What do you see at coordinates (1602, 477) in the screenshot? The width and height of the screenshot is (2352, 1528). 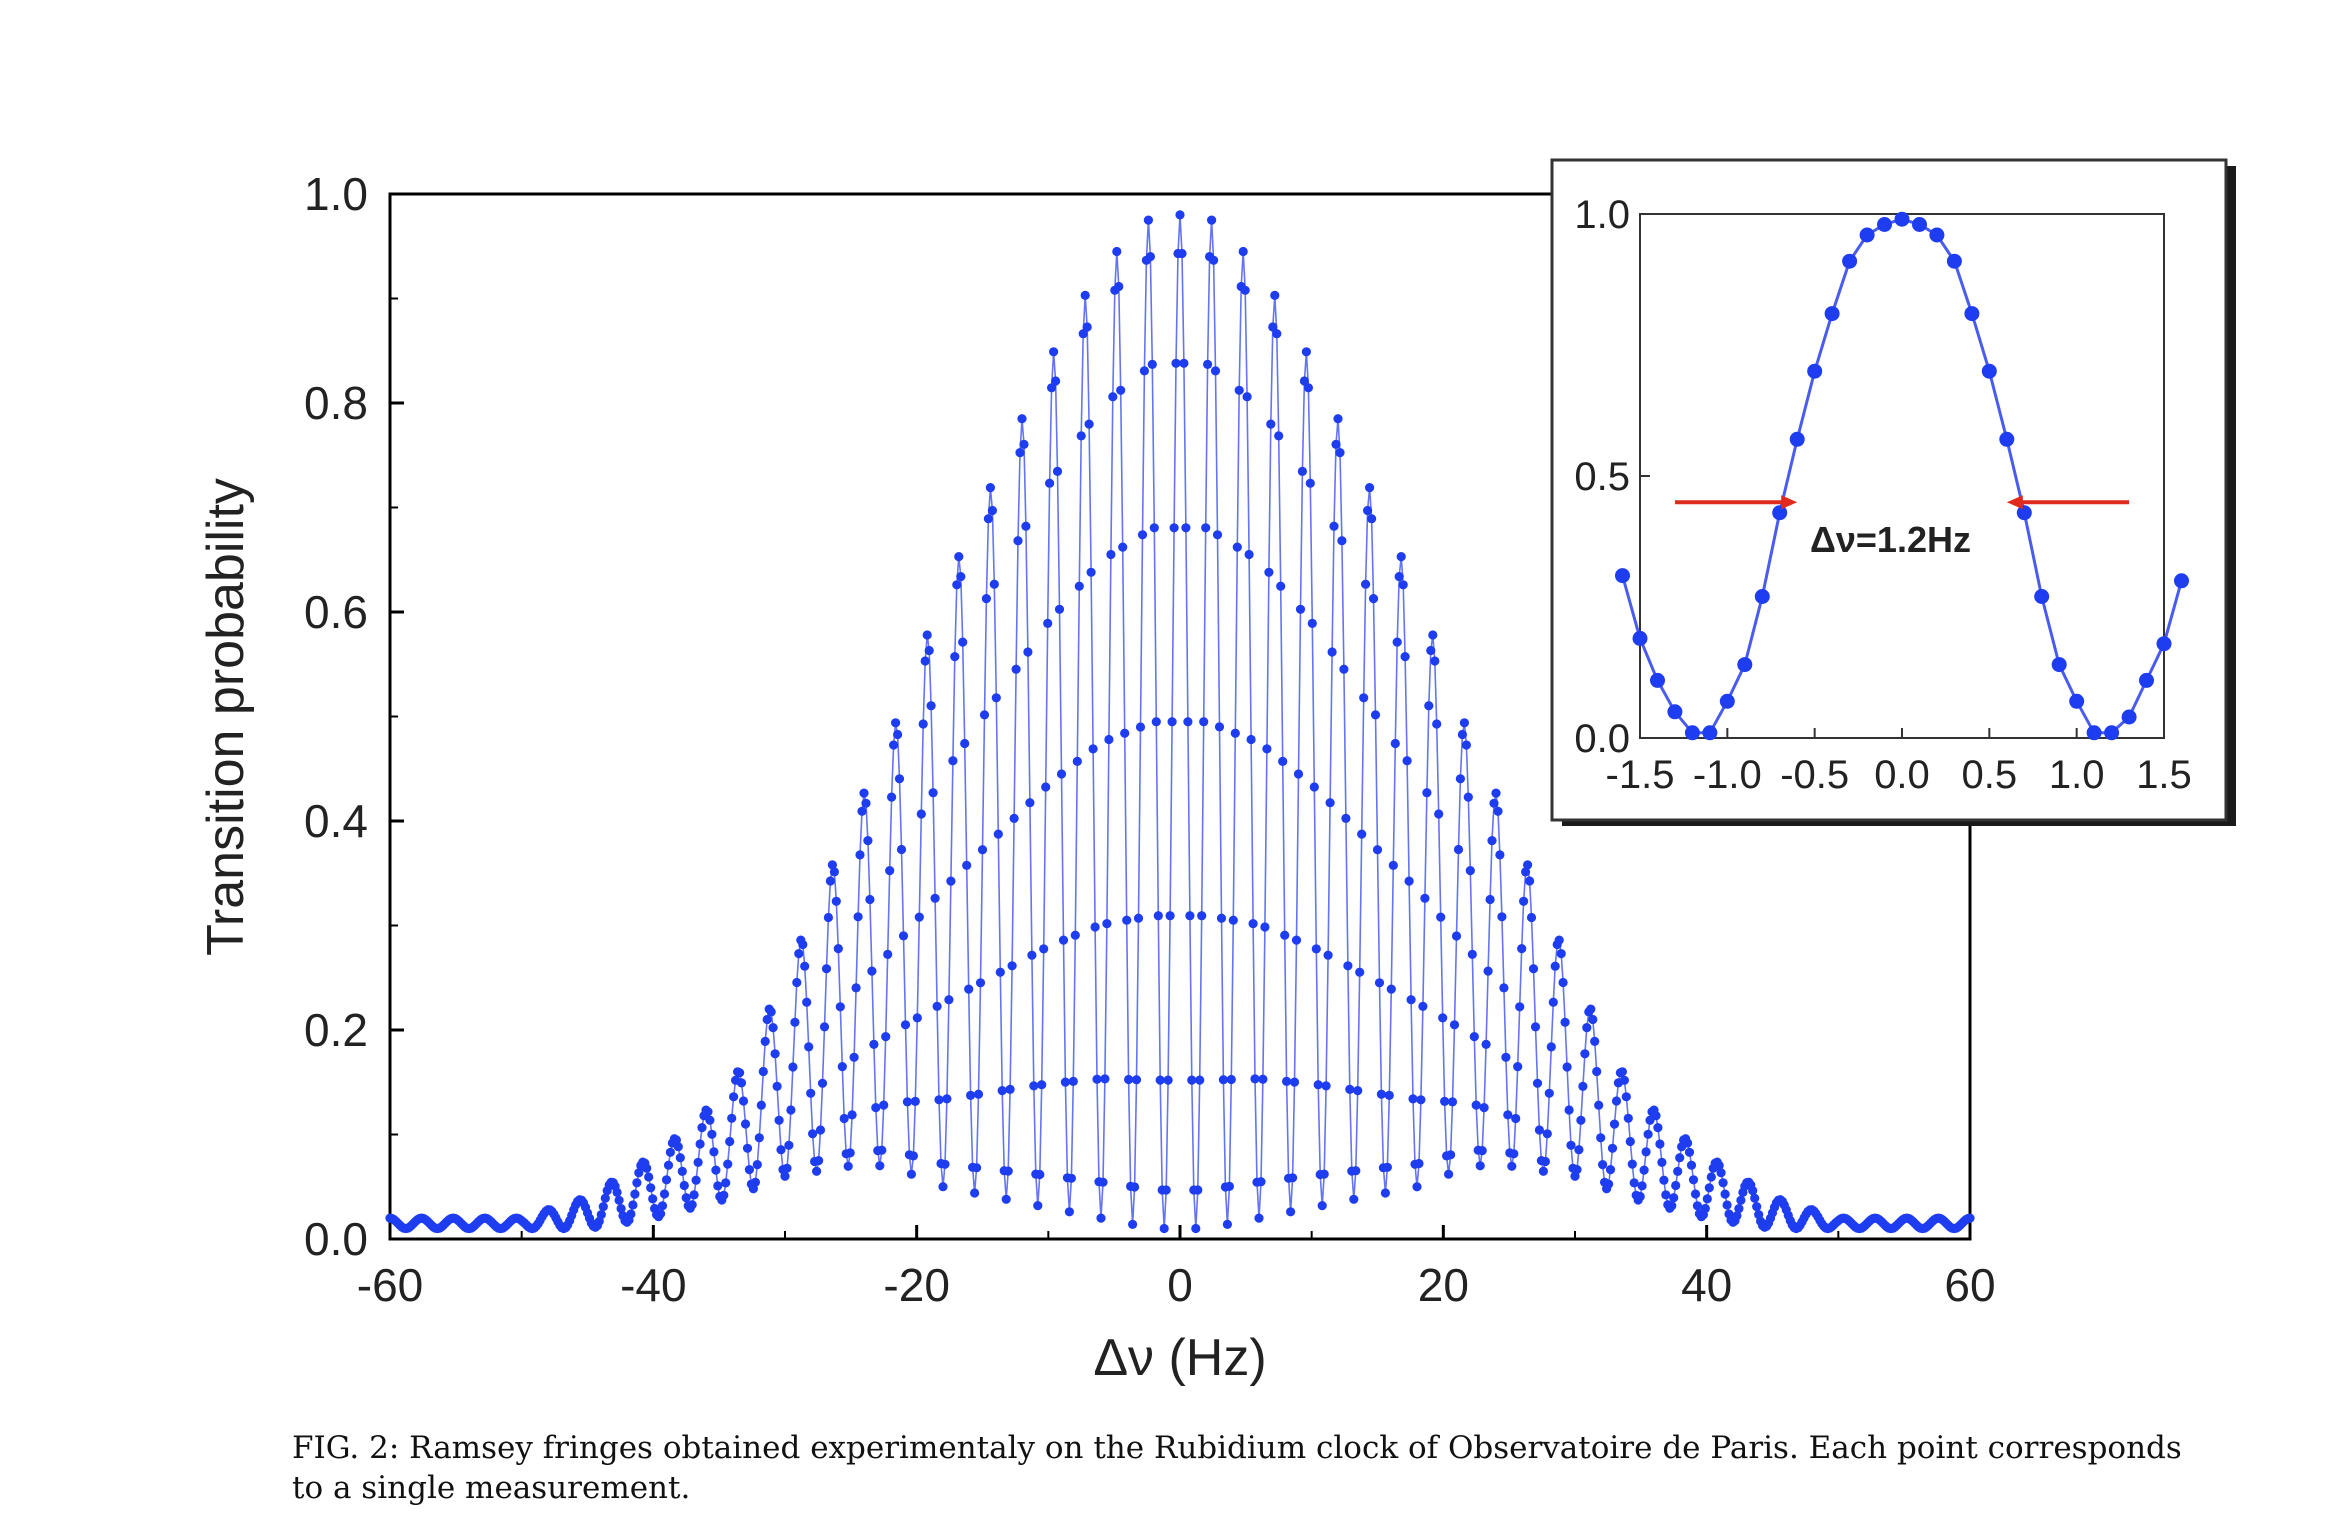 I see `inset-y-tick-label: 0.5` at bounding box center [1602, 477].